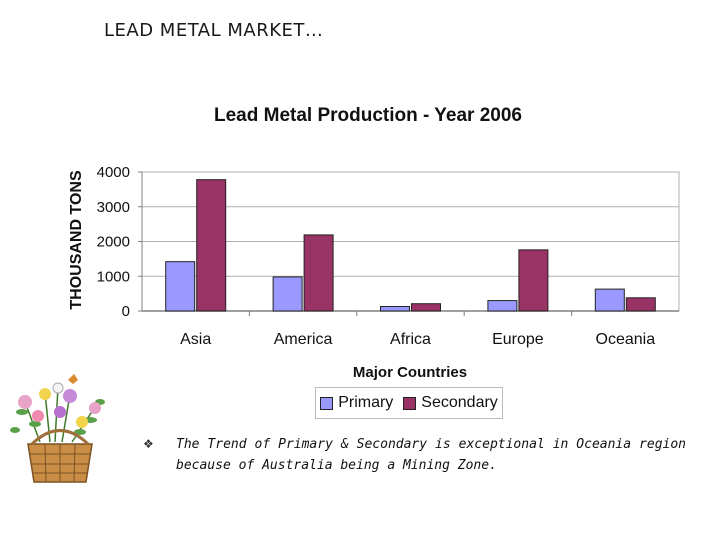  I want to click on legend-label-primary: Primary, so click(366, 402).